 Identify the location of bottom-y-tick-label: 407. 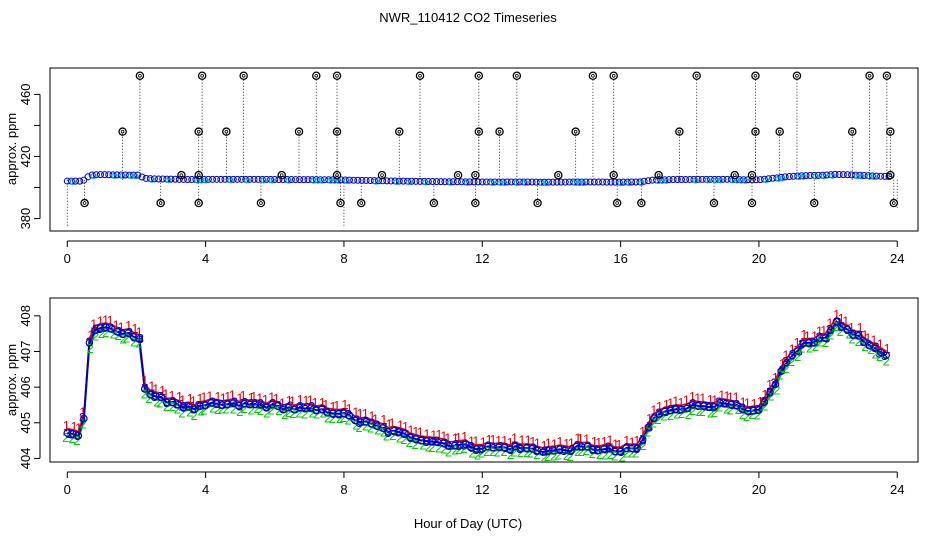
(25, 352).